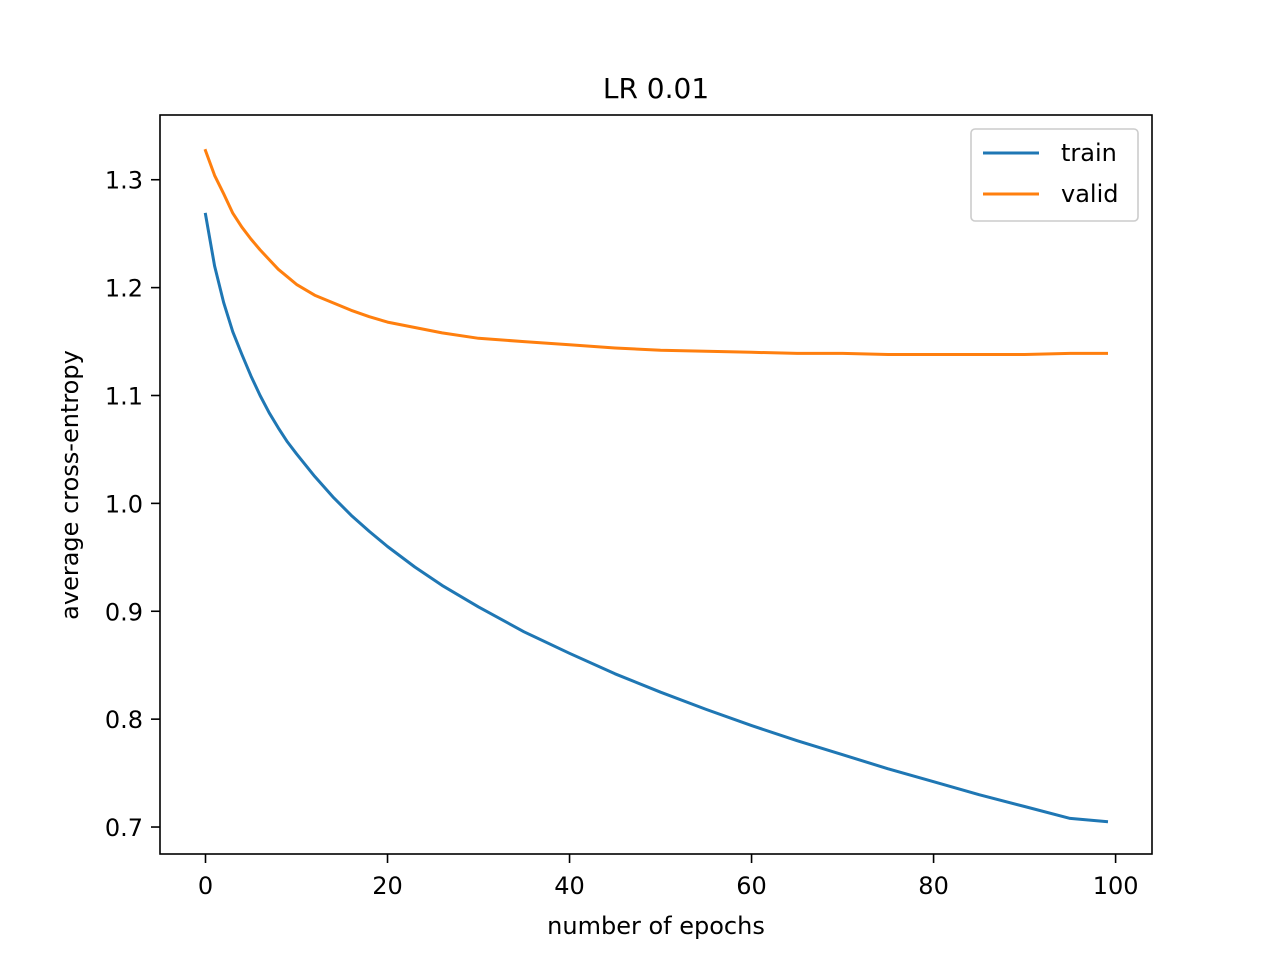 This screenshot has width=1280, height=960. Describe the element at coordinates (1054, 175) in the screenshot. I see `legend: train valid` at that location.